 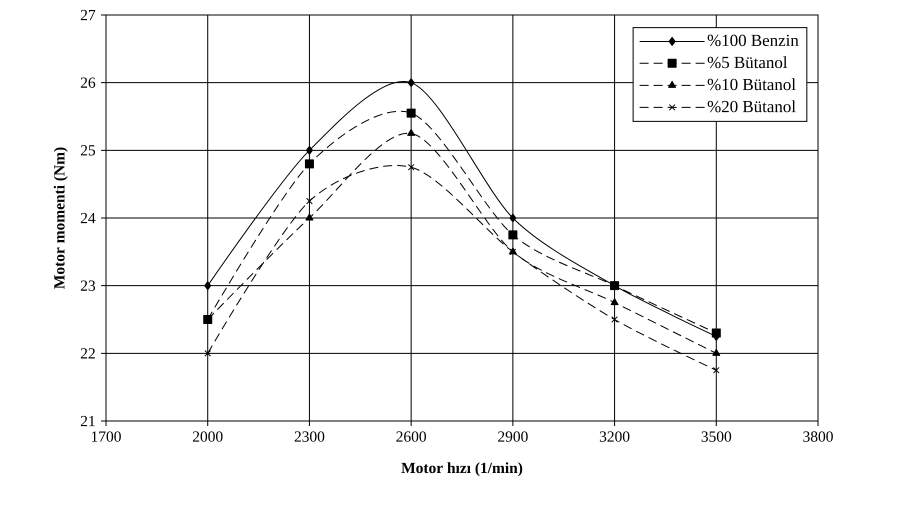 I want to click on x-tick-label: 2300, so click(x=309, y=436).